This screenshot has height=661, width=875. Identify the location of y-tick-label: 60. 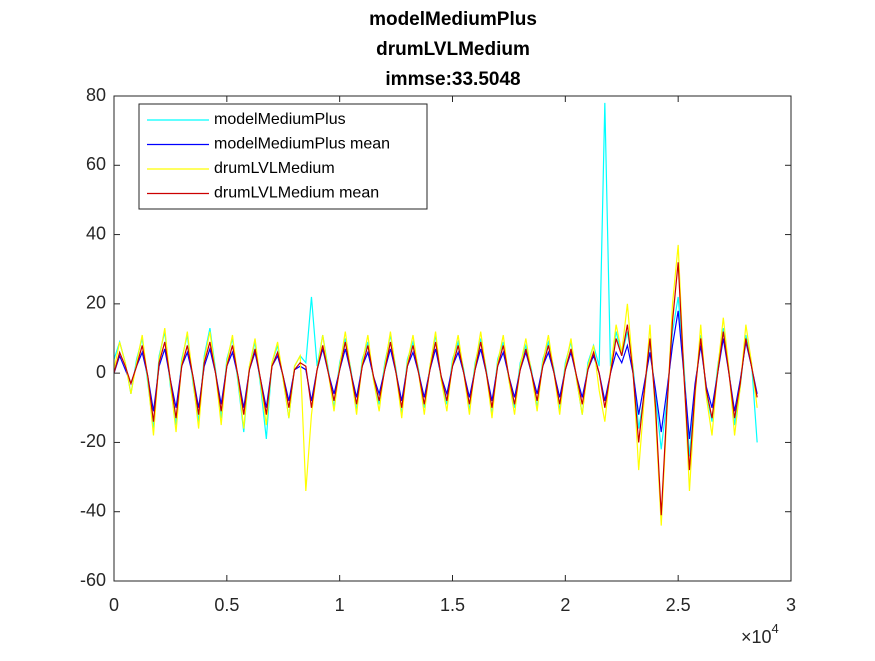
(96, 164).